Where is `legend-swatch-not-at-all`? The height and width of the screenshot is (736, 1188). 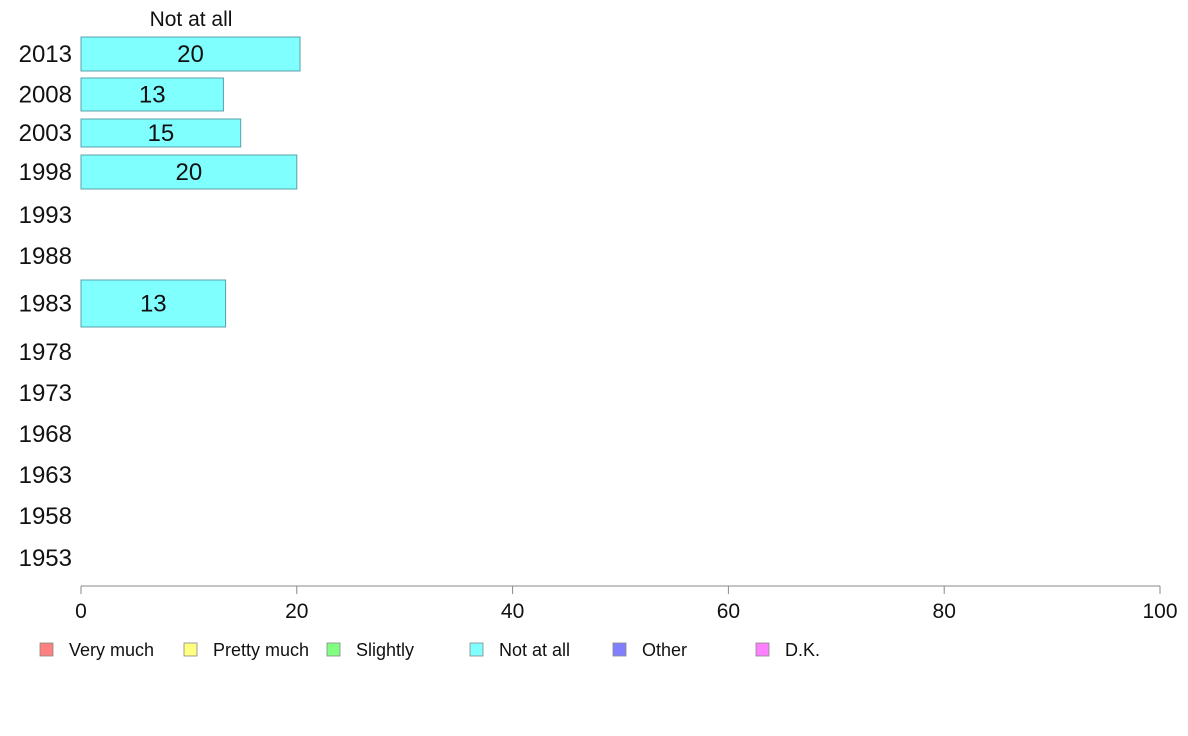
legend-swatch-not-at-all is located at coordinates (476, 649).